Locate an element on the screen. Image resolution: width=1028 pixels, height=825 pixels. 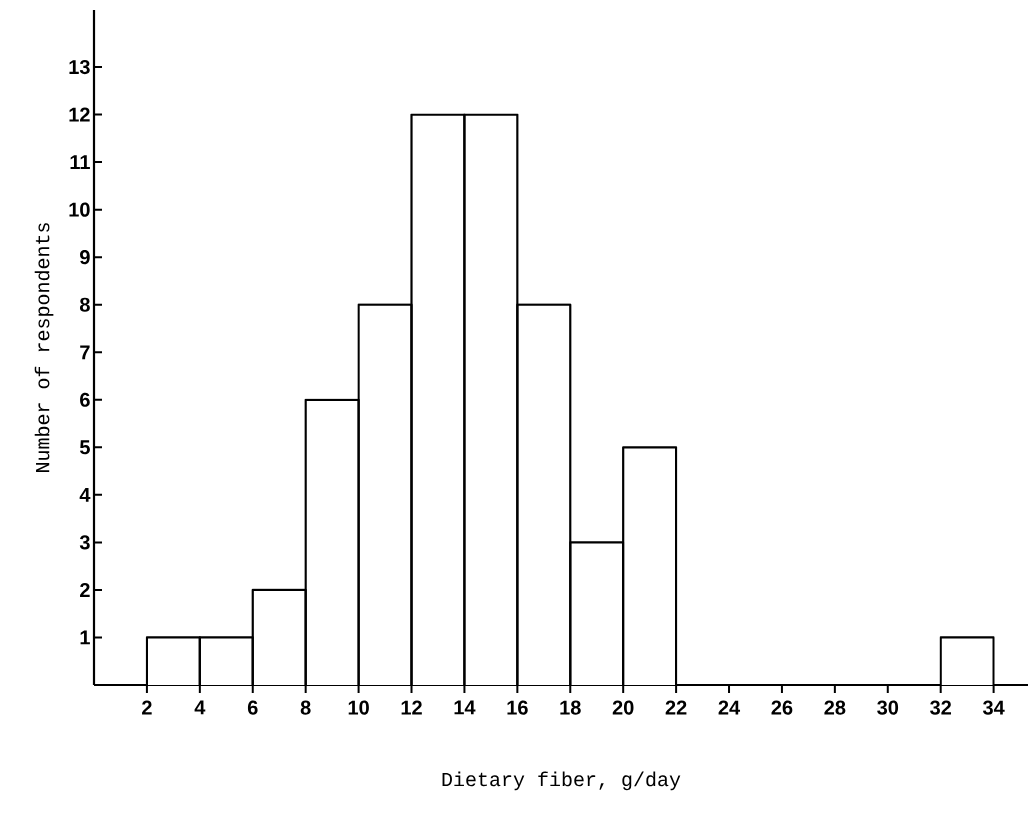
y-tick-label: 2 is located at coordinates (85, 589).